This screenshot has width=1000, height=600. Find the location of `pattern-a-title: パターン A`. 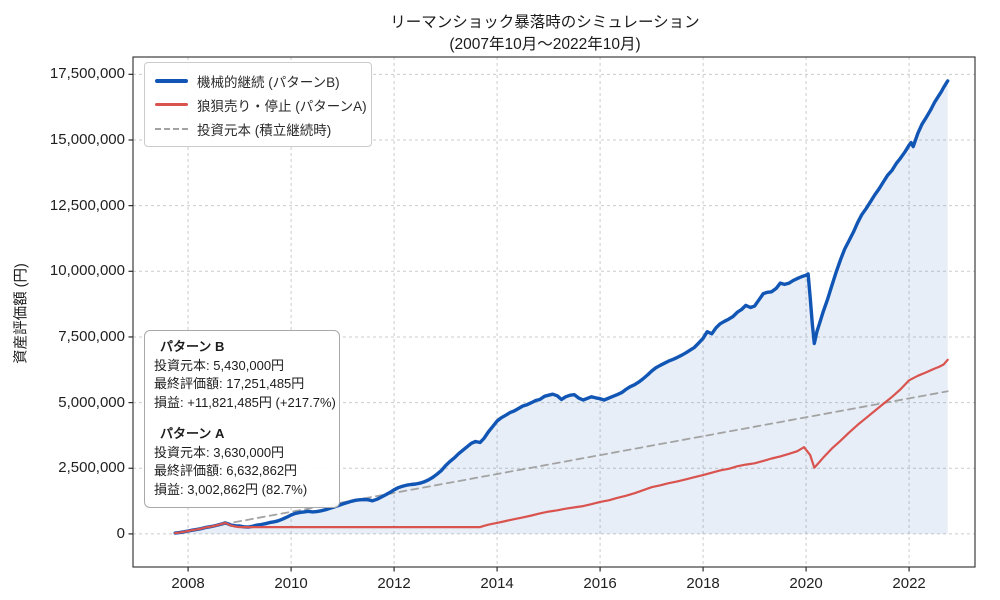

pattern-a-title: パターン A is located at coordinates (192, 433).